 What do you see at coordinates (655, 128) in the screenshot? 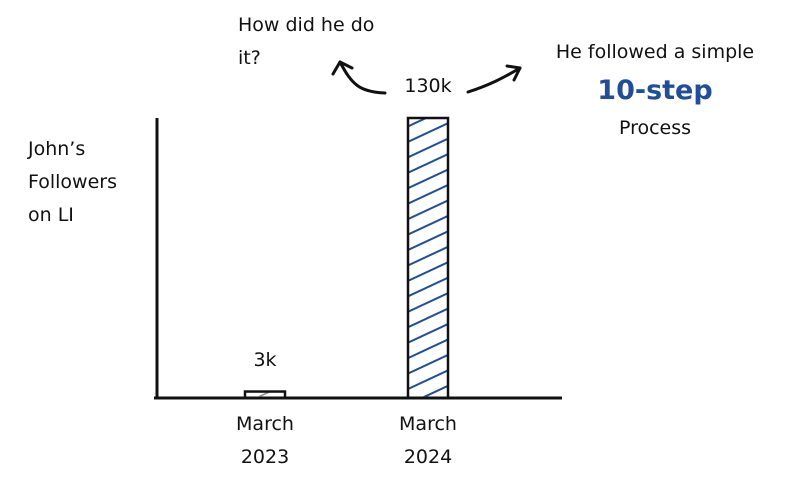
I see `annotation: Process` at bounding box center [655, 128].